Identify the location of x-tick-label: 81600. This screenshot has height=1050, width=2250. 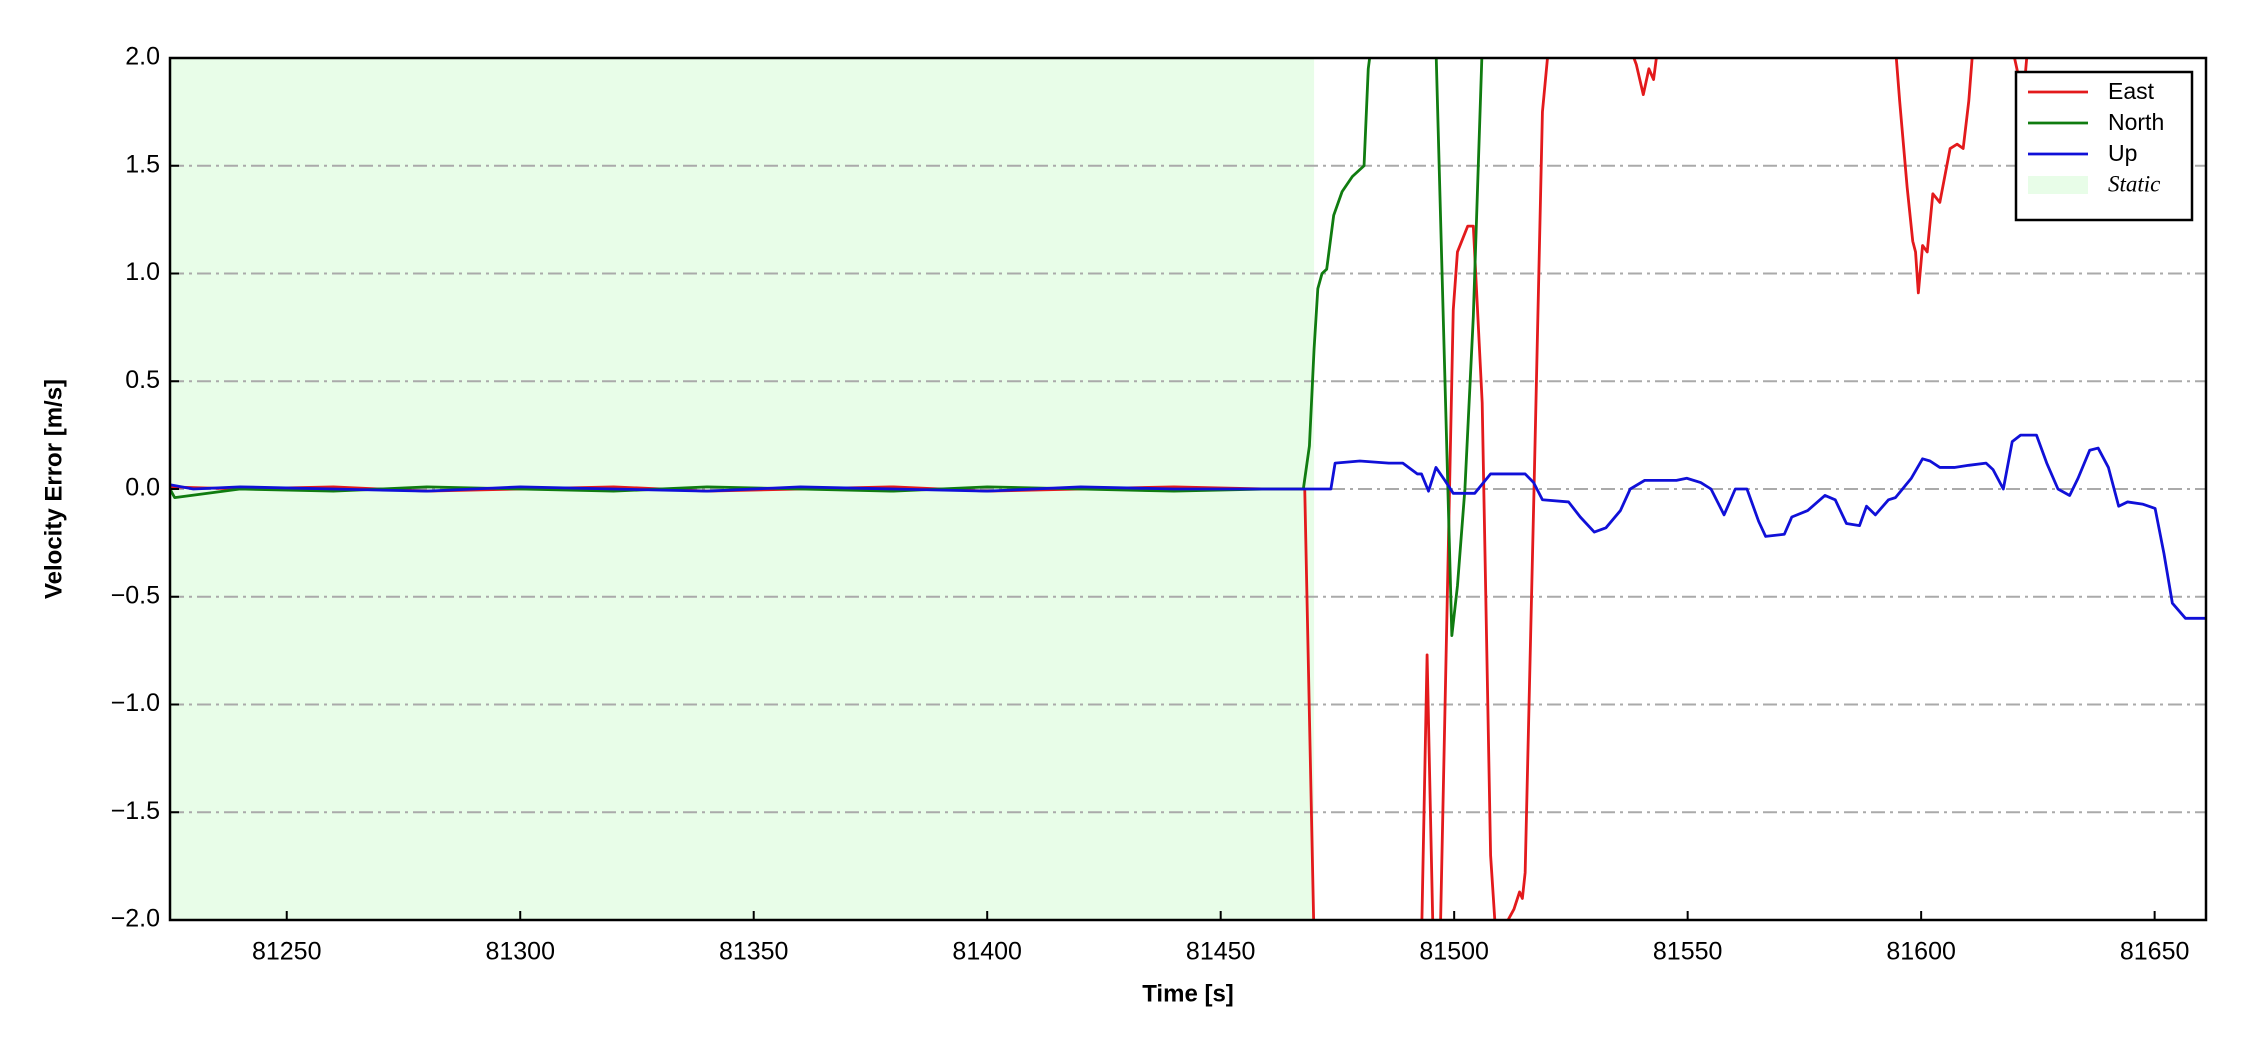
(1921, 952).